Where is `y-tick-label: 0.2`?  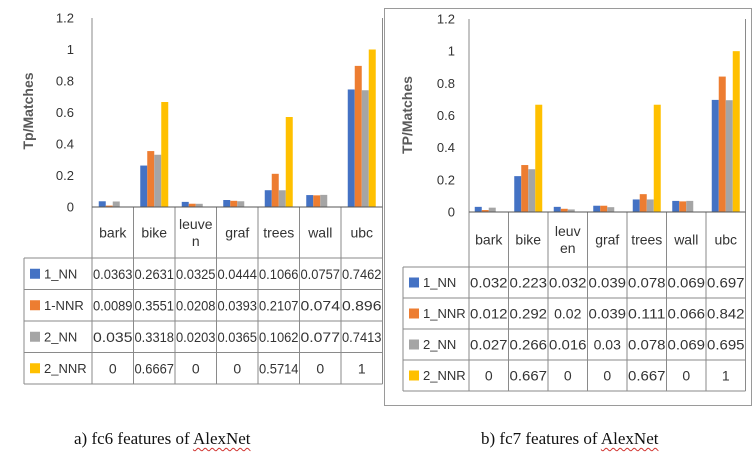
y-tick-label: 0.2 is located at coordinates (446, 179).